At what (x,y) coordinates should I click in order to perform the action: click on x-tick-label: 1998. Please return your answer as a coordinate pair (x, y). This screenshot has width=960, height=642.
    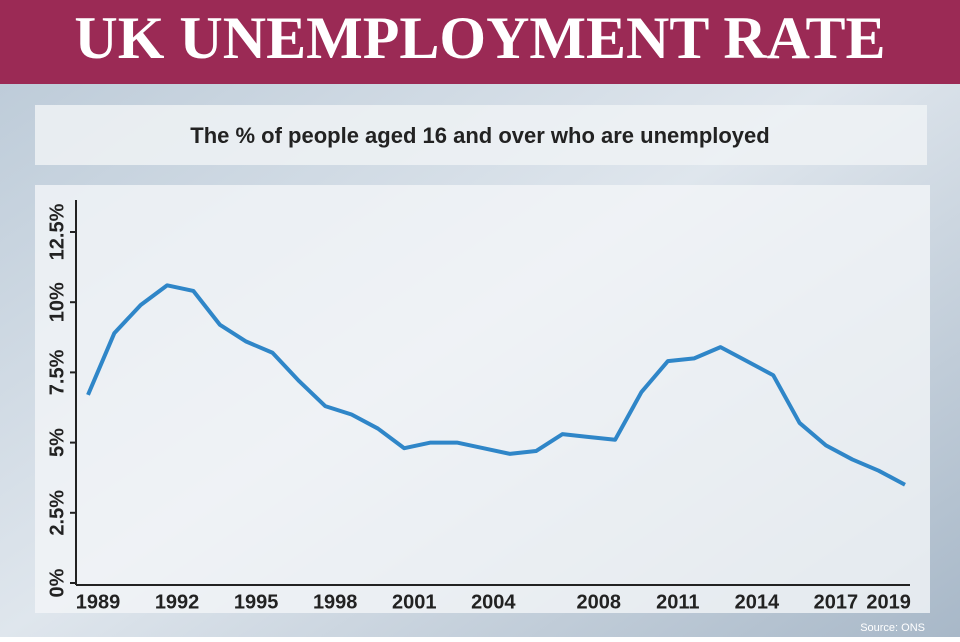
    Looking at the image, I should click on (335, 602).